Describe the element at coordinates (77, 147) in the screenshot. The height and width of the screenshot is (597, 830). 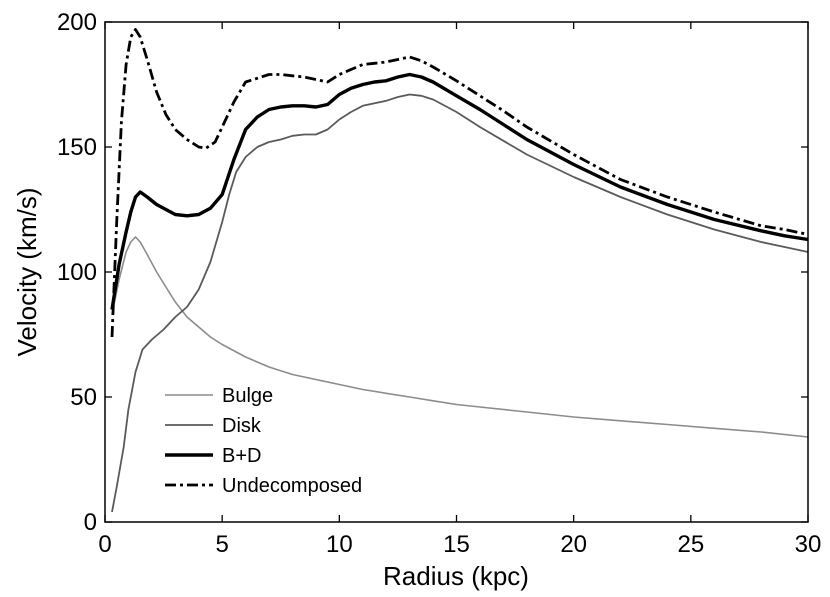
I see `y-tick-label: 150` at that location.